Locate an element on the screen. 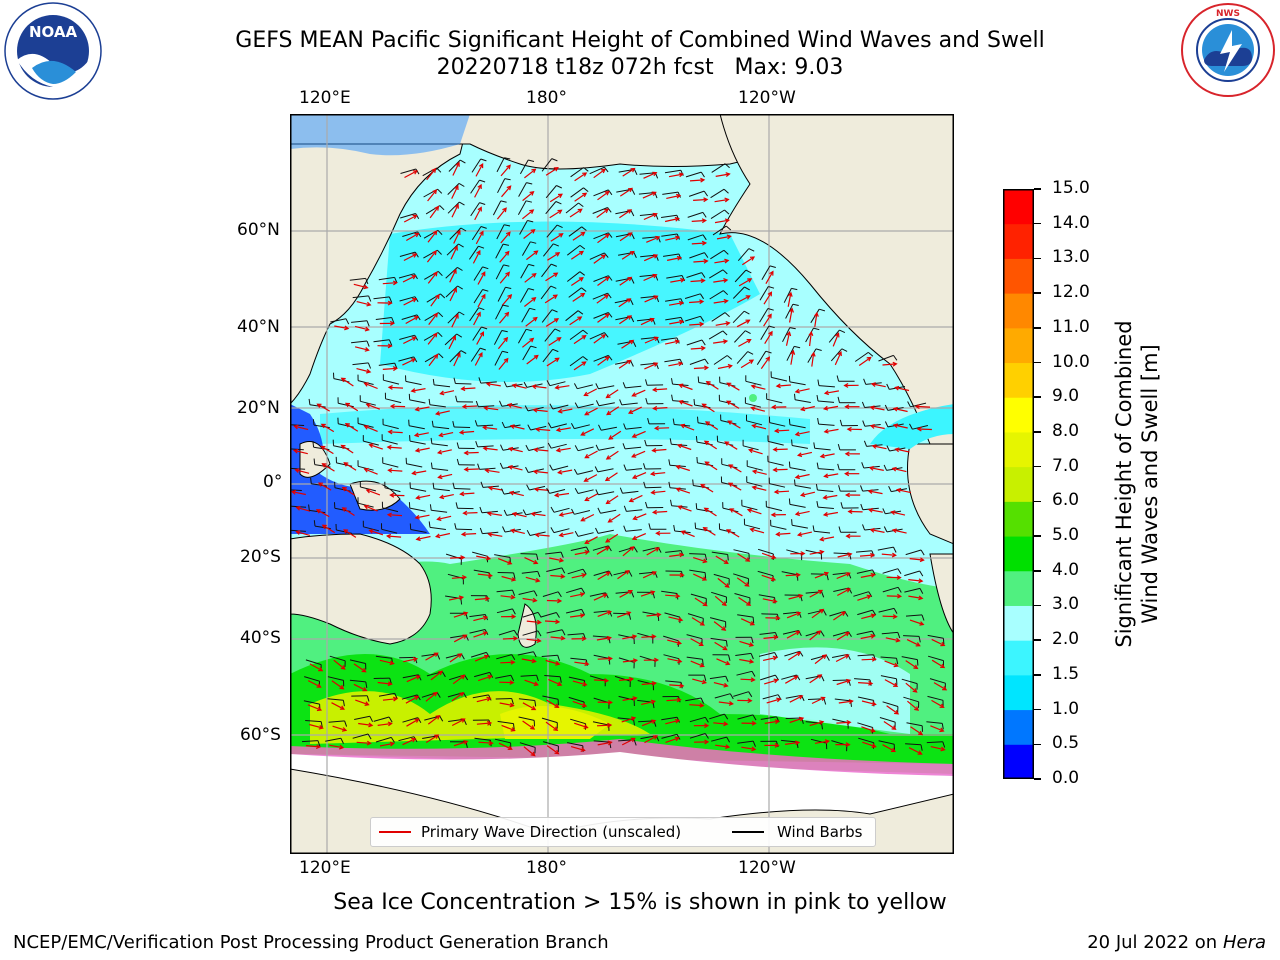  colorbar-tick-label: 10.0 is located at coordinates (1071, 361).